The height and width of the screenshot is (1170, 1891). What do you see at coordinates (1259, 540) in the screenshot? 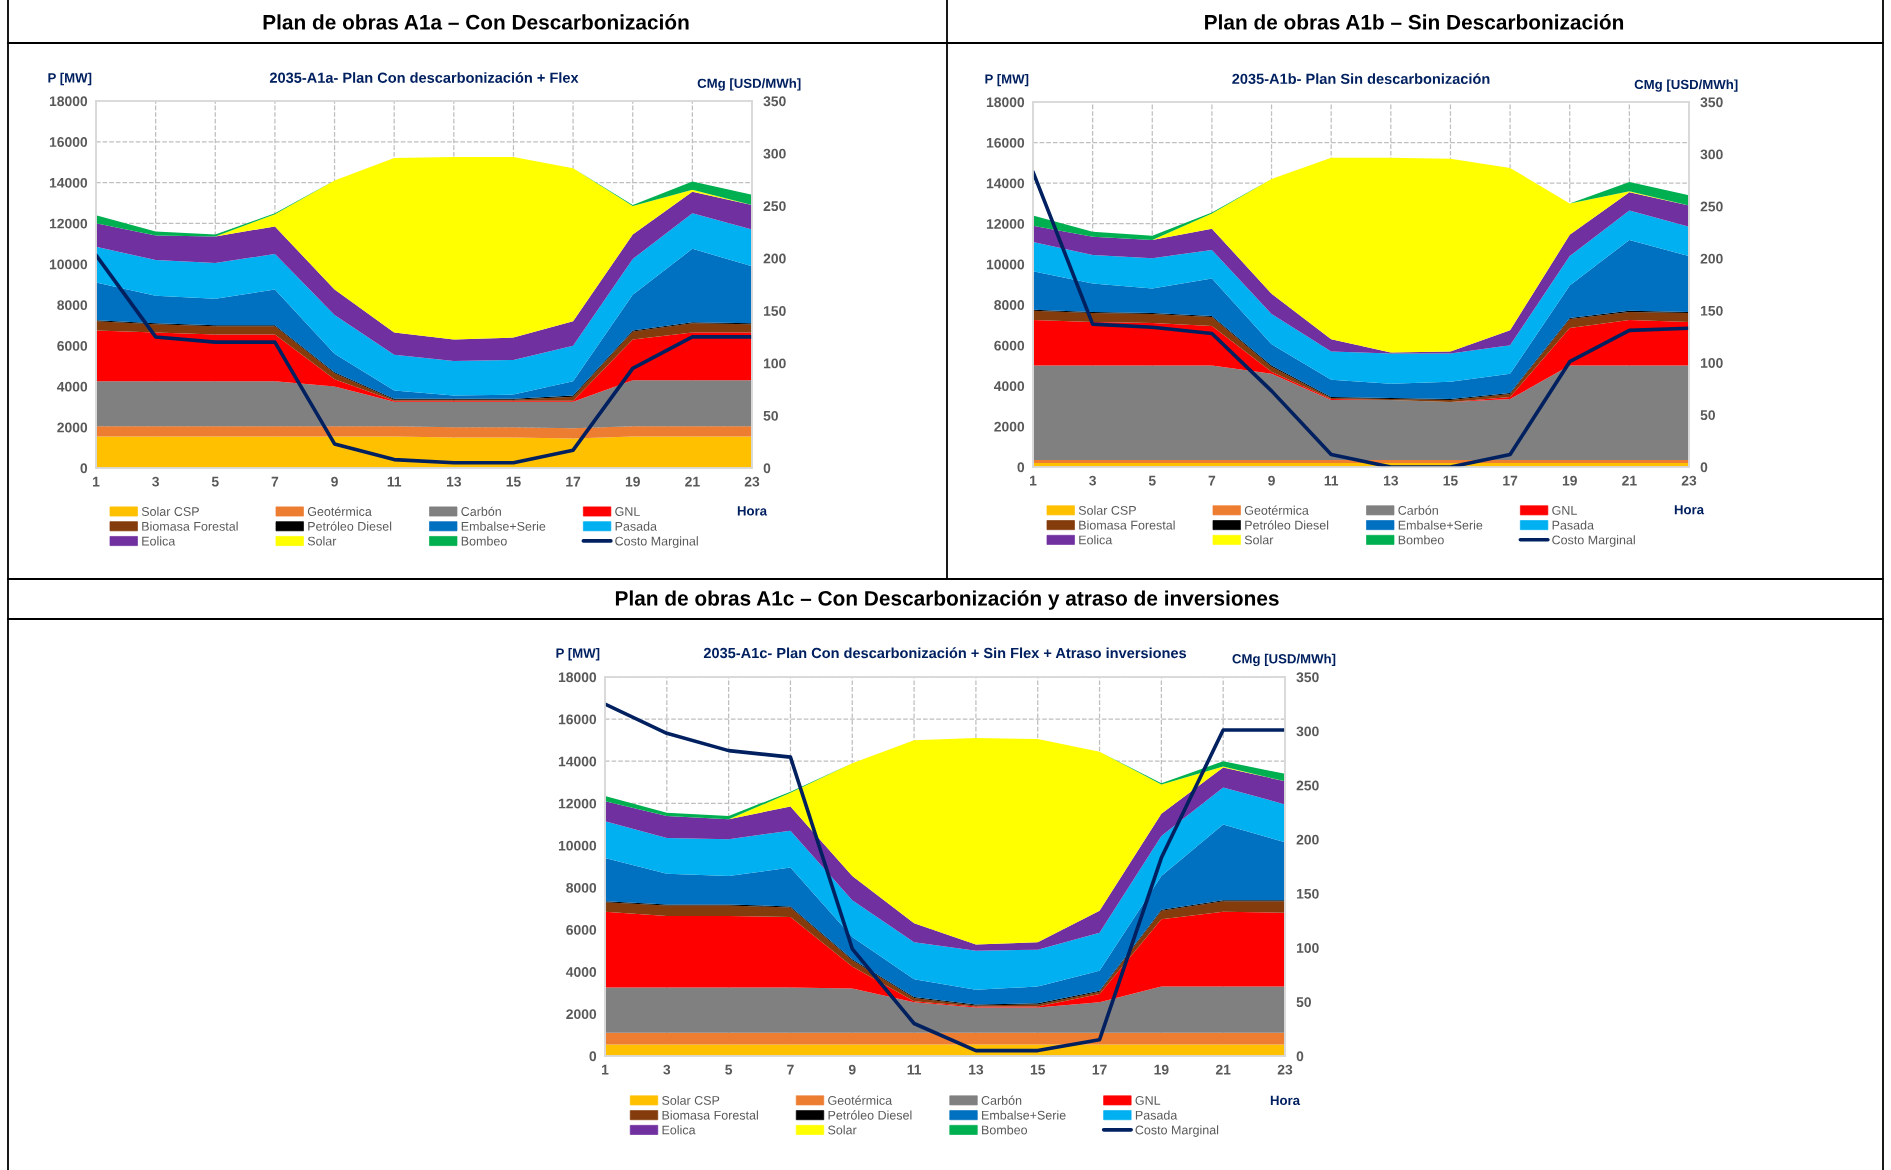
I see `legend-label: Solar` at bounding box center [1259, 540].